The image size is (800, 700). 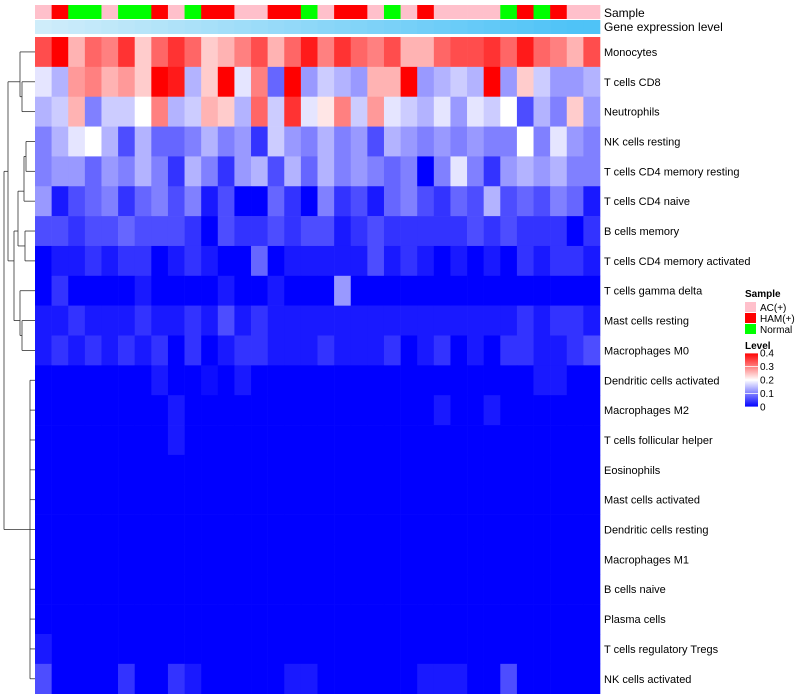 I want to click on row-label: B cells naive, so click(x=635, y=590).